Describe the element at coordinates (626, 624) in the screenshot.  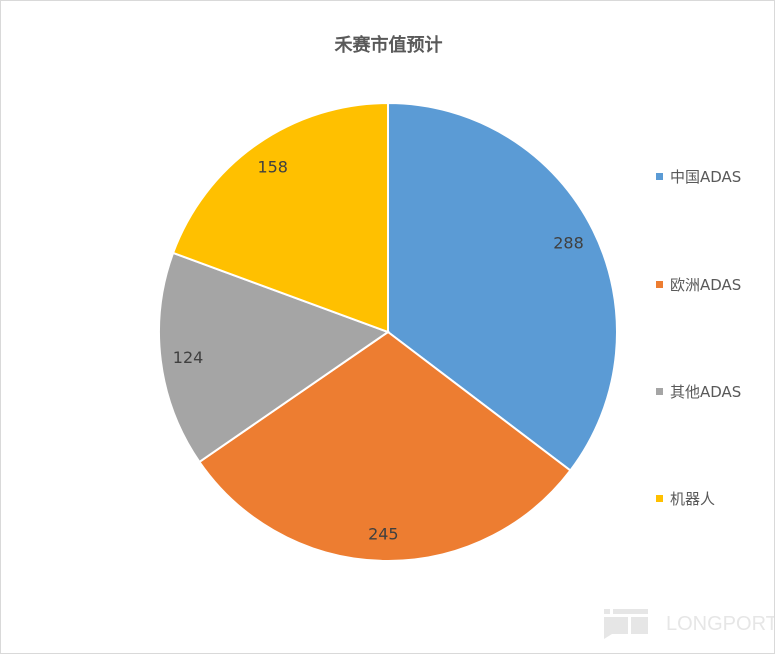
I see `longport-logo-icon` at that location.